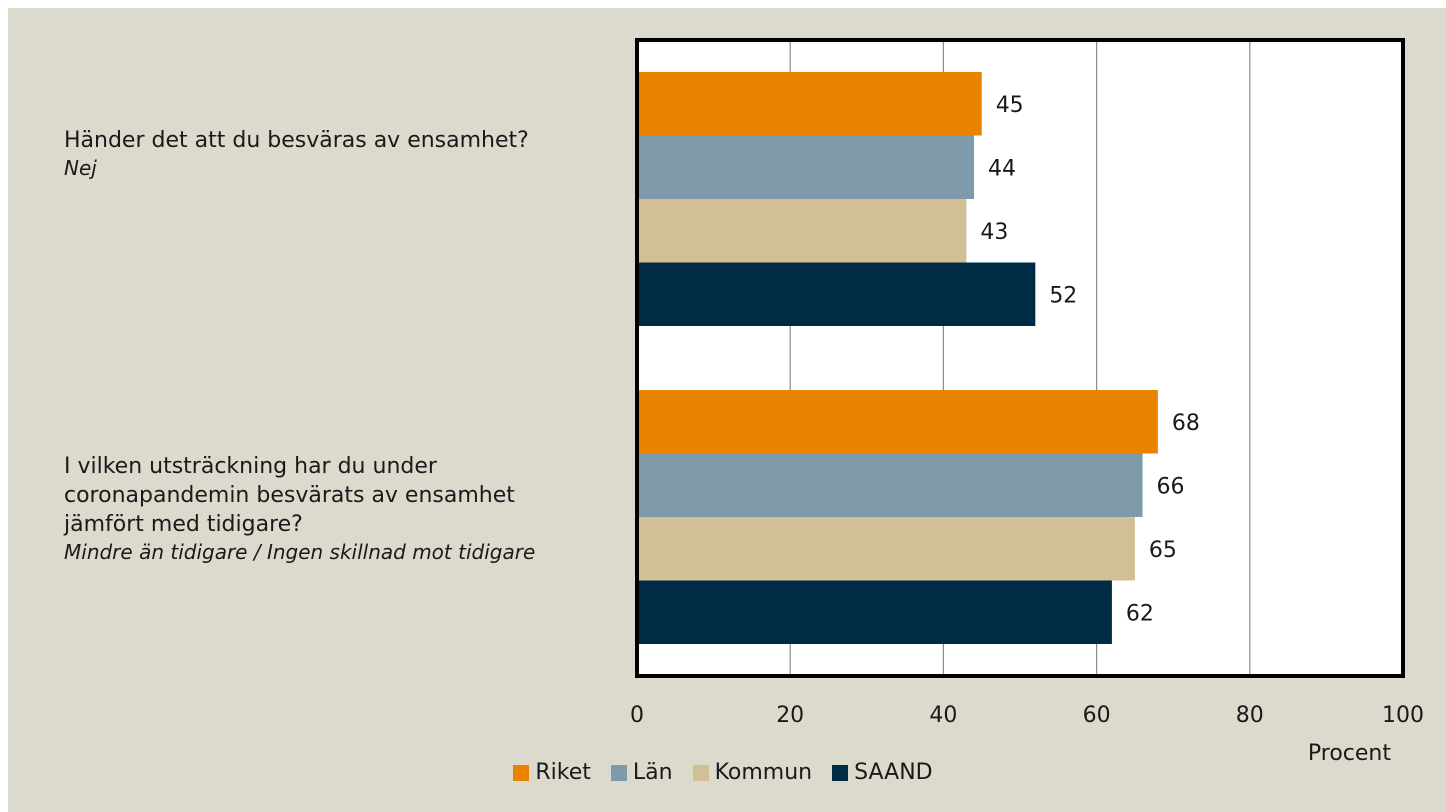 Image resolution: width=1446 pixels, height=812 pixels. I want to click on legend-label: SAAND, so click(893, 772).